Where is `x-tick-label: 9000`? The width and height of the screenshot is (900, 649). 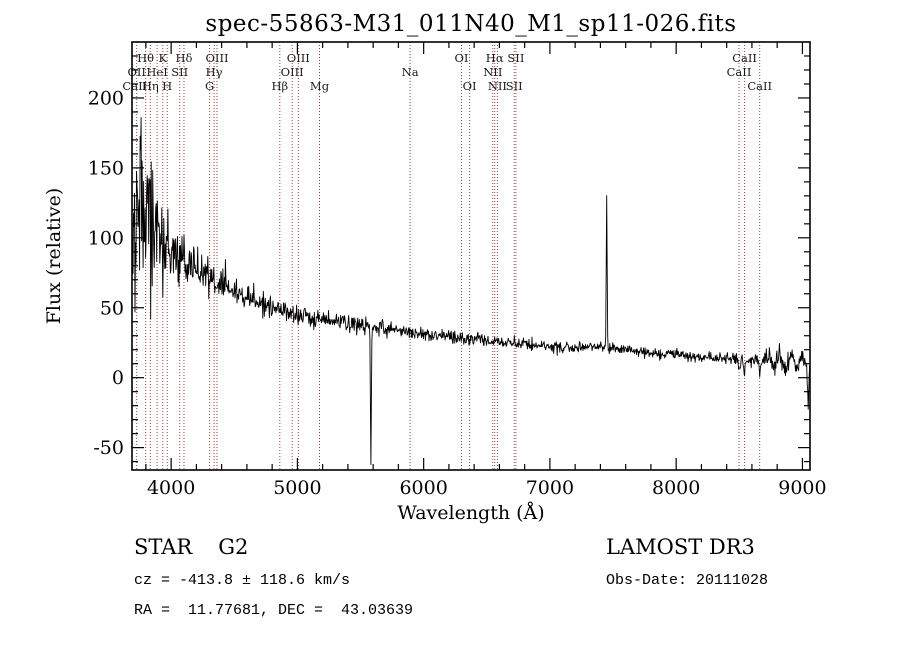
x-tick-label: 9000 is located at coordinates (802, 488).